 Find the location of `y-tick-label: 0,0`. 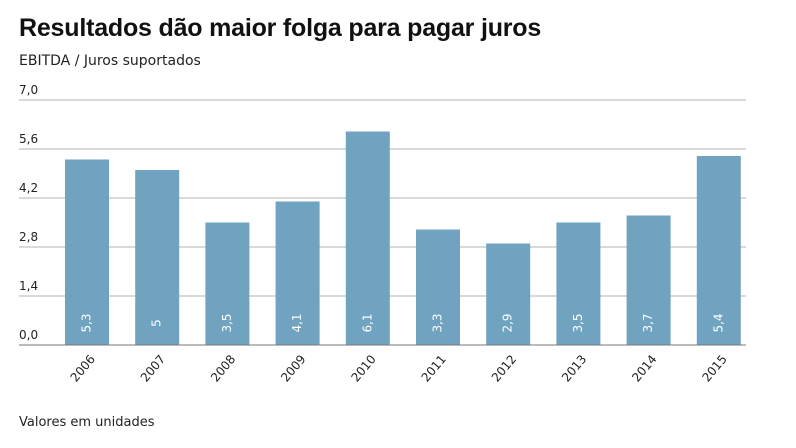

y-tick-label: 0,0 is located at coordinates (28, 335).